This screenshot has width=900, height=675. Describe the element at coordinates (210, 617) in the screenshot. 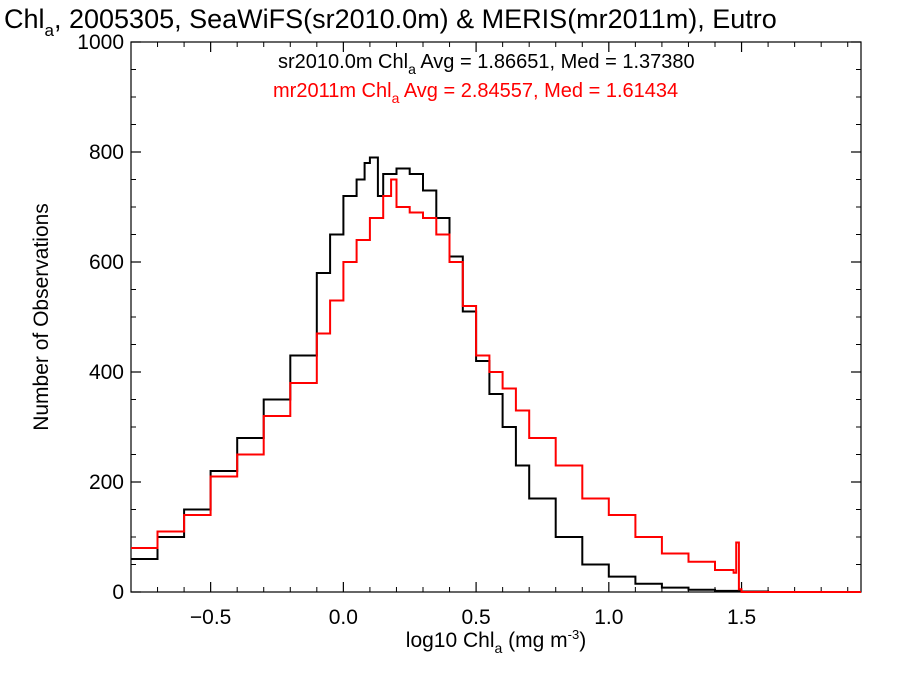

I see `x-tick-label-0: −0.5` at that location.